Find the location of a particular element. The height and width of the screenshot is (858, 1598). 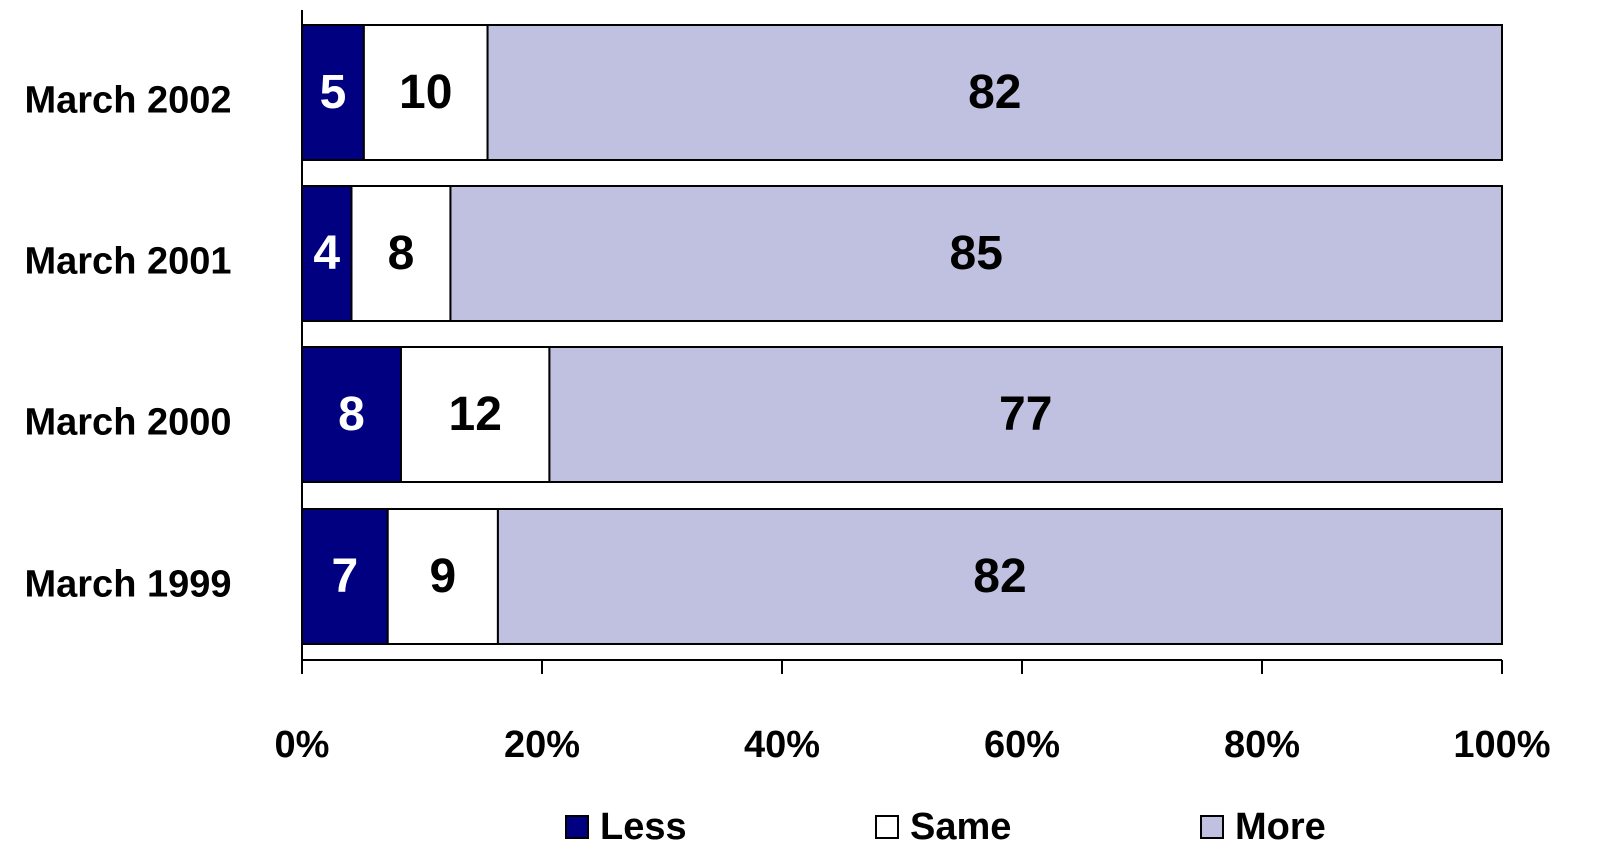

bar-value-label-more-march-2001: 85 is located at coordinates (976, 253).